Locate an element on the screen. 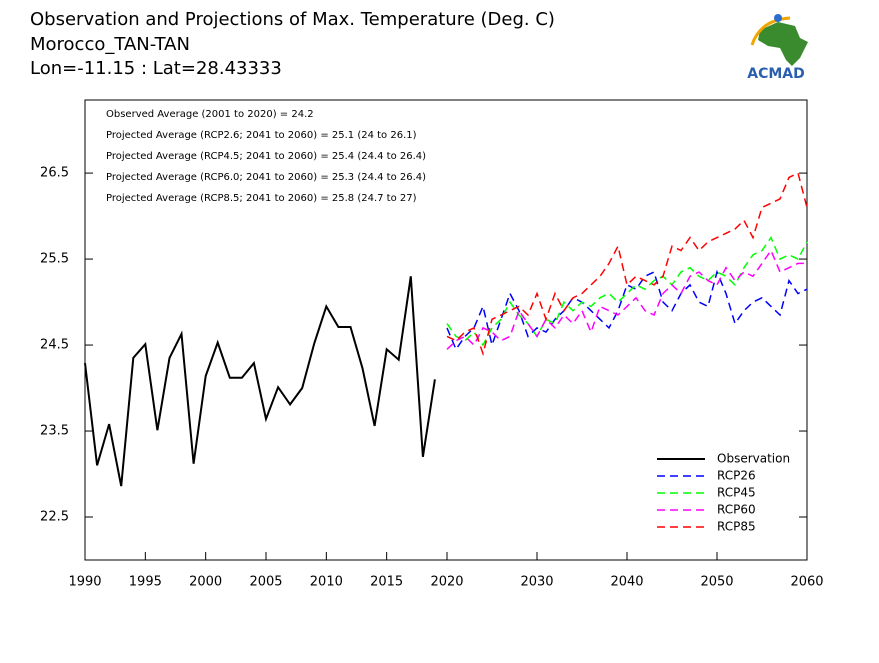 The width and height of the screenshot is (879, 663). x-tick-label: 2030 is located at coordinates (536, 582).